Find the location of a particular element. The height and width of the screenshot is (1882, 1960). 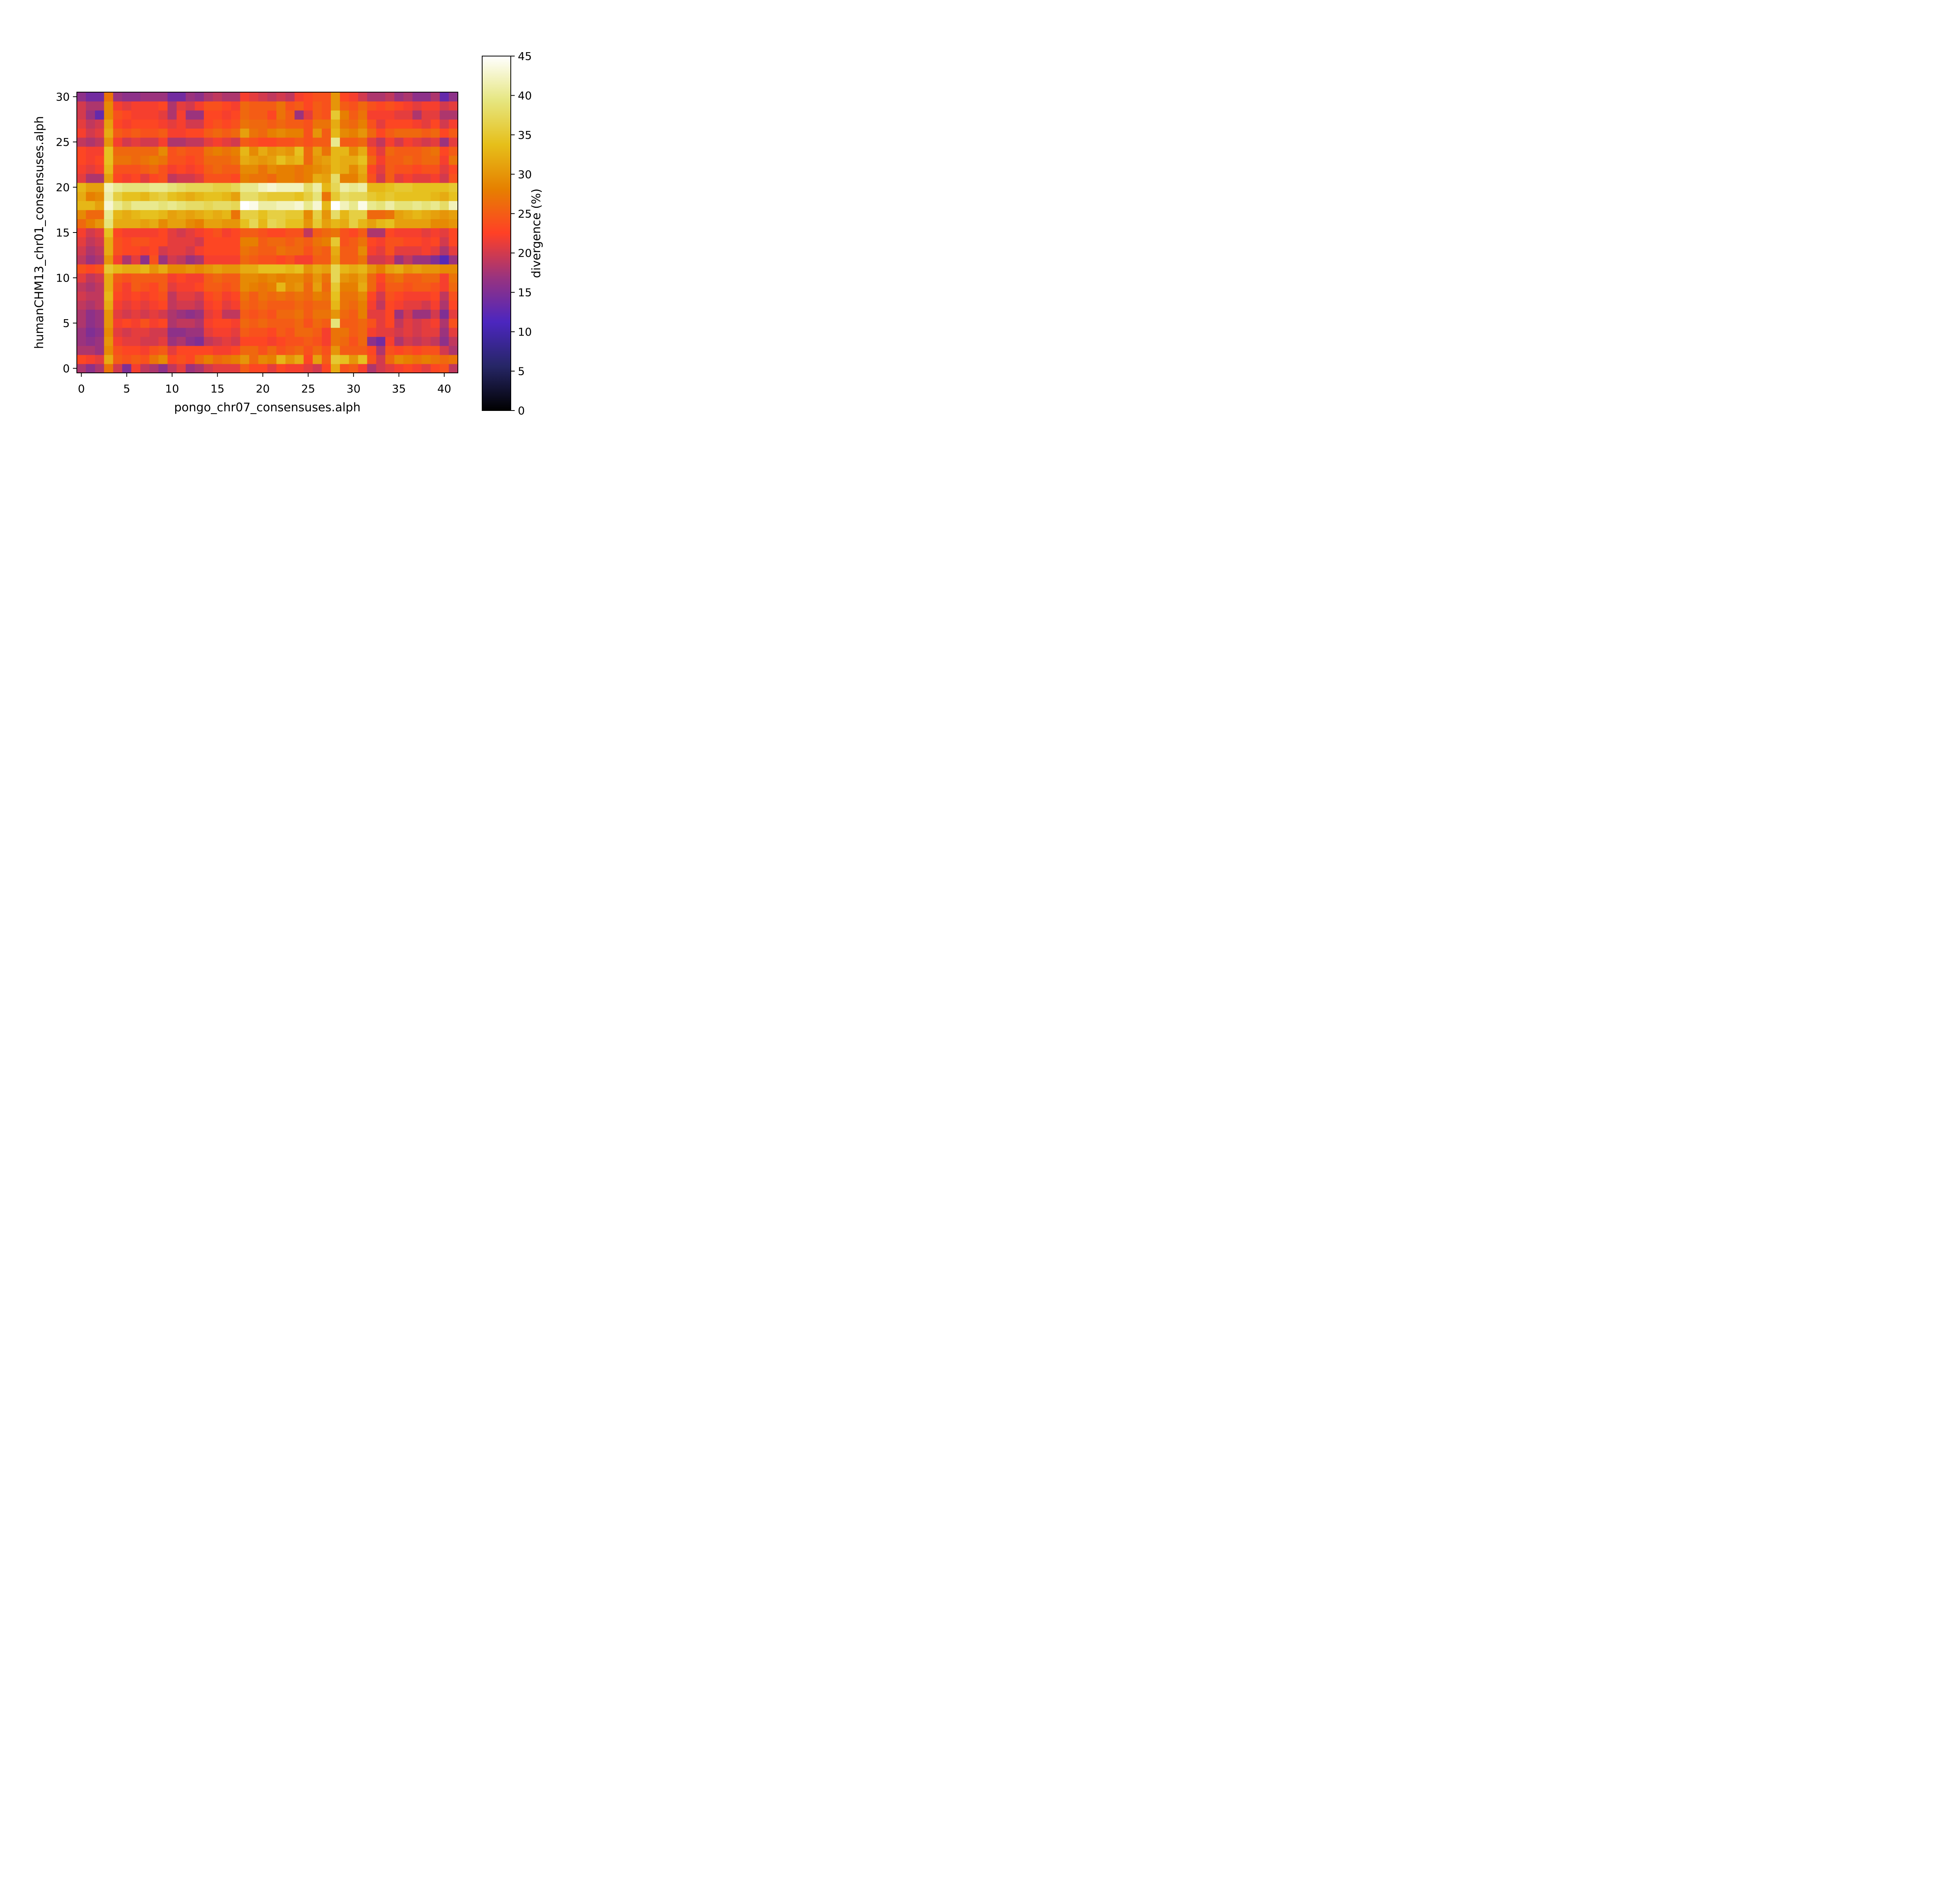

colorbar is located at coordinates (496, 233).